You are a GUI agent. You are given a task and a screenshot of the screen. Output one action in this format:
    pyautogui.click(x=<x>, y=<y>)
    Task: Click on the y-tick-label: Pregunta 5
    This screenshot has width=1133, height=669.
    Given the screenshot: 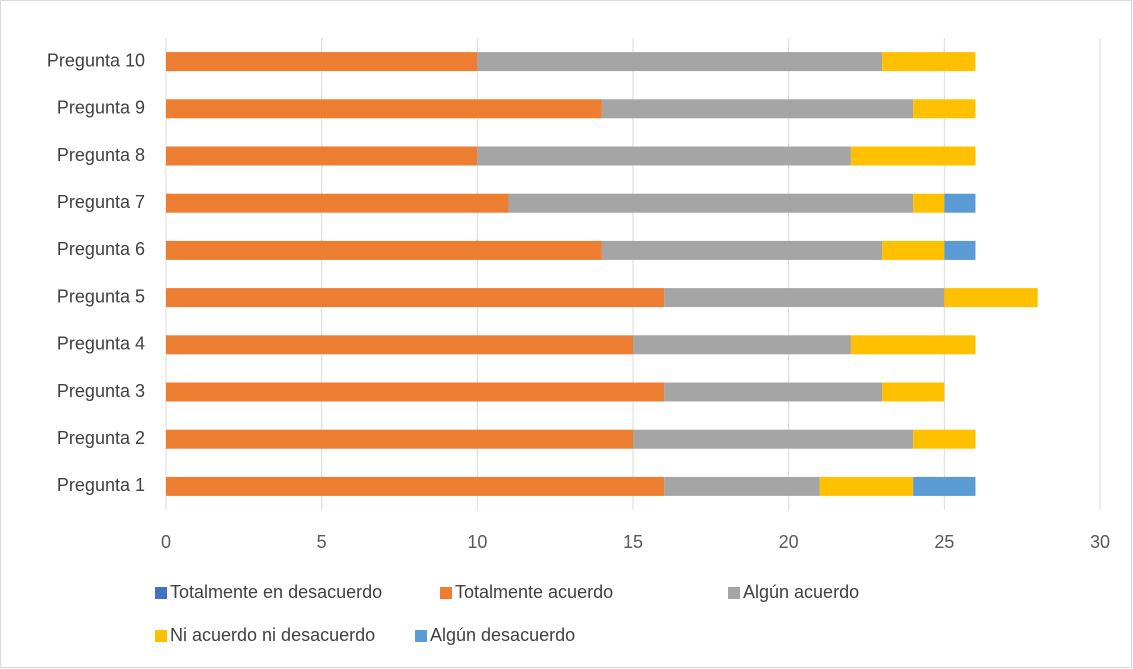 What is the action you would take?
    pyautogui.click(x=101, y=296)
    